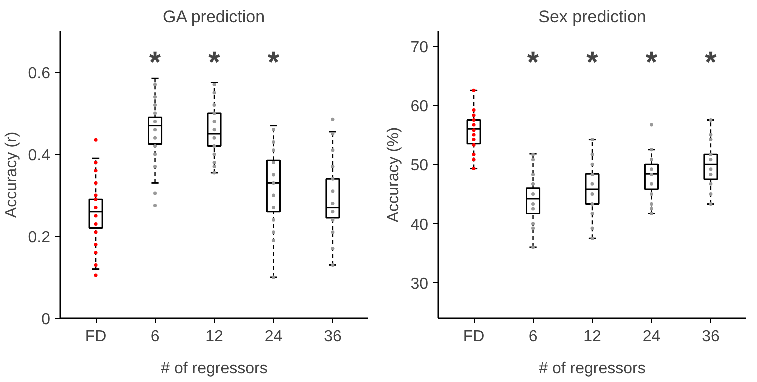  What do you see at coordinates (419, 284) in the screenshot?
I see `y-tick-label: 30` at bounding box center [419, 284].